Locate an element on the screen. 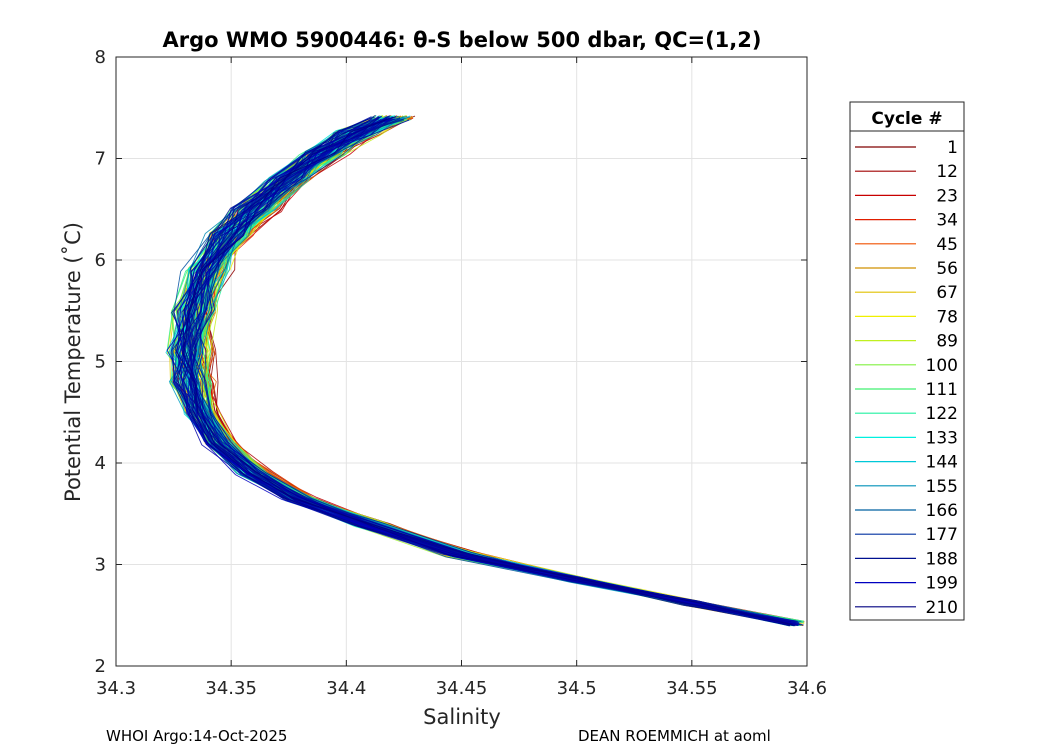  legend-label: 12 is located at coordinates (947, 172).